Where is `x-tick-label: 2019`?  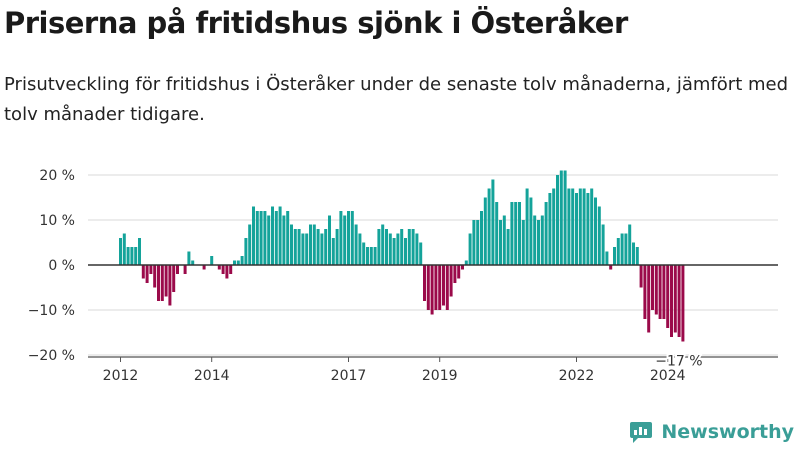 x-tick-label: 2019 is located at coordinates (440, 376).